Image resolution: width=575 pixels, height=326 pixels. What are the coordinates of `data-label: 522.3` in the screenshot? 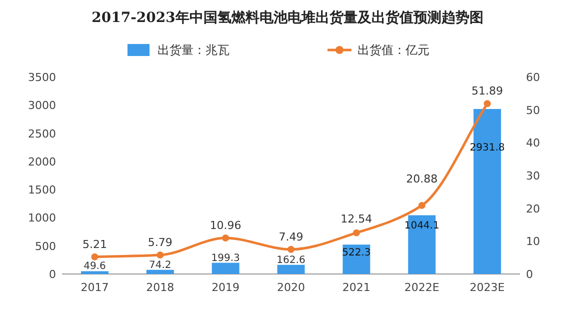 It's located at (356, 253).